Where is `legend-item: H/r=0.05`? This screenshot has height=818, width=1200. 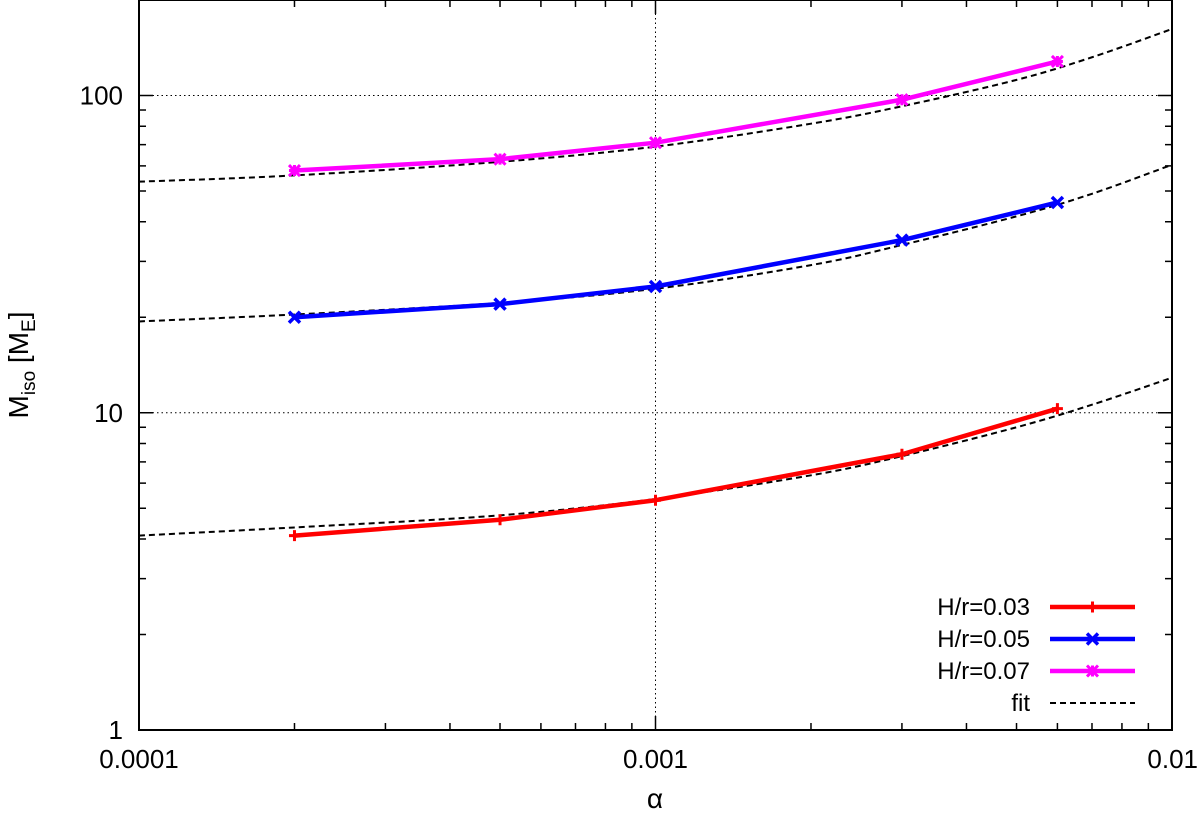
legend-item: H/r=0.05 is located at coordinates (1036, 639).